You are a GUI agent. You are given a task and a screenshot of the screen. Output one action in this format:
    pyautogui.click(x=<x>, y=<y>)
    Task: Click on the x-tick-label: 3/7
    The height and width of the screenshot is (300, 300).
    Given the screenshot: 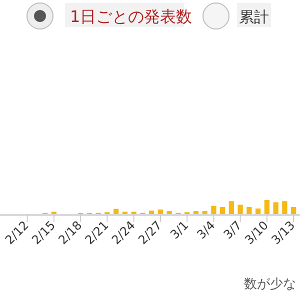 What is the action you would take?
    pyautogui.click(x=232, y=230)
    